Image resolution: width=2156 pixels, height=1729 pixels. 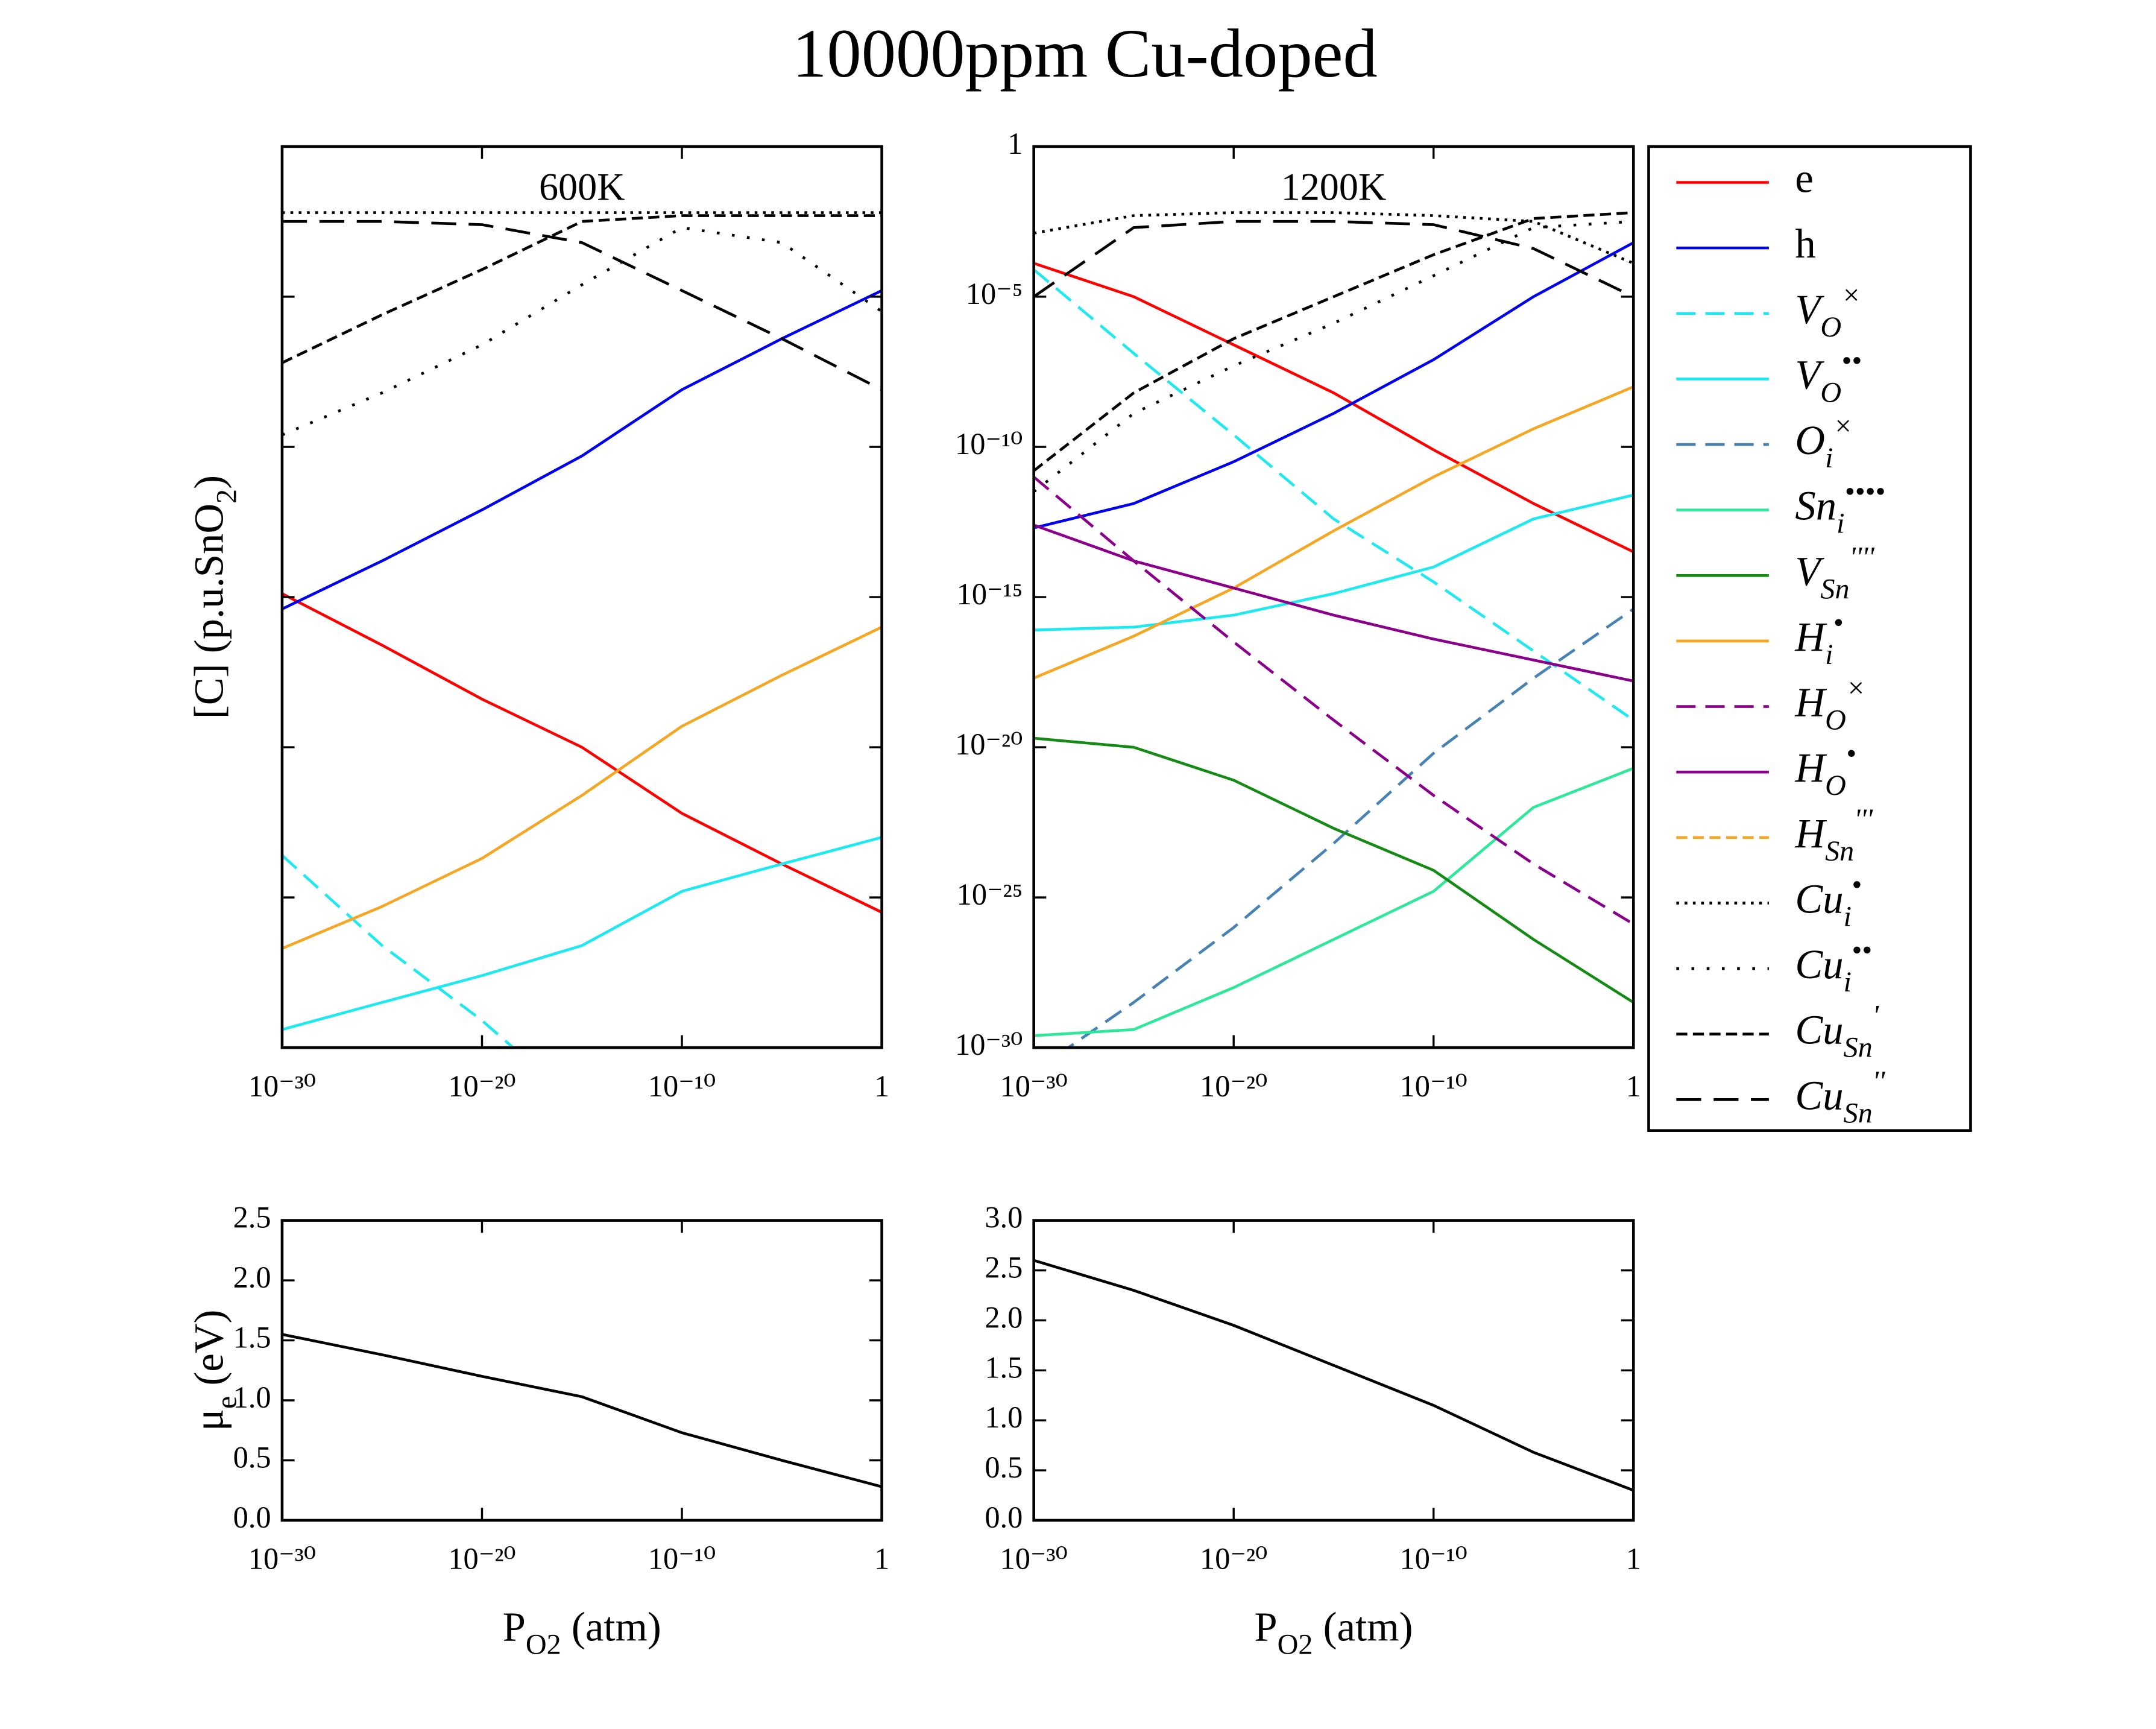 What do you see at coordinates (989, 444) in the screenshot?
I see `y-tick-label: 10⁻¹⁰` at bounding box center [989, 444].